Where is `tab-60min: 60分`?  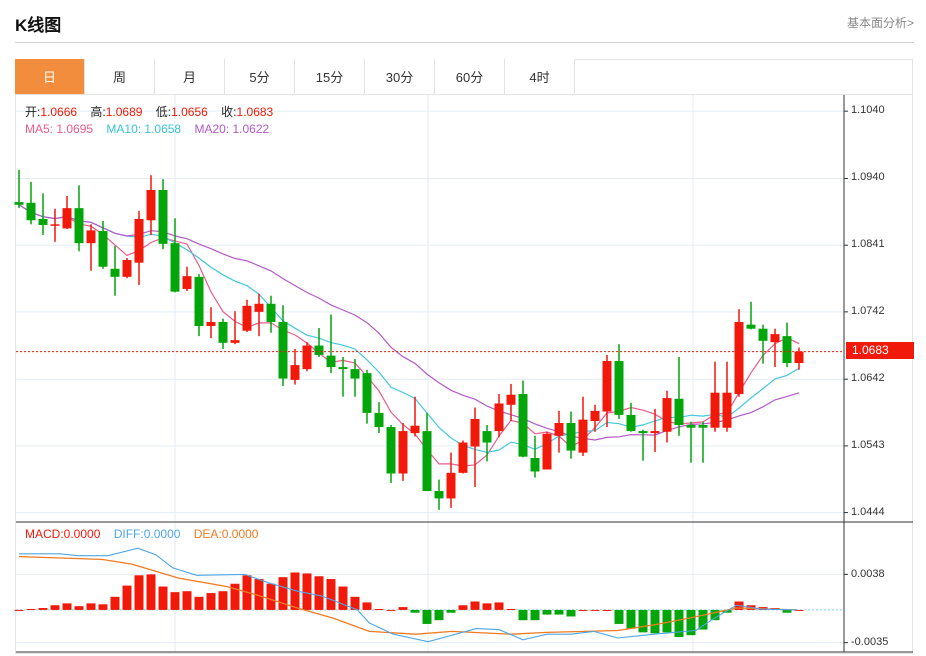
tab-60min: 60分 is located at coordinates (470, 77).